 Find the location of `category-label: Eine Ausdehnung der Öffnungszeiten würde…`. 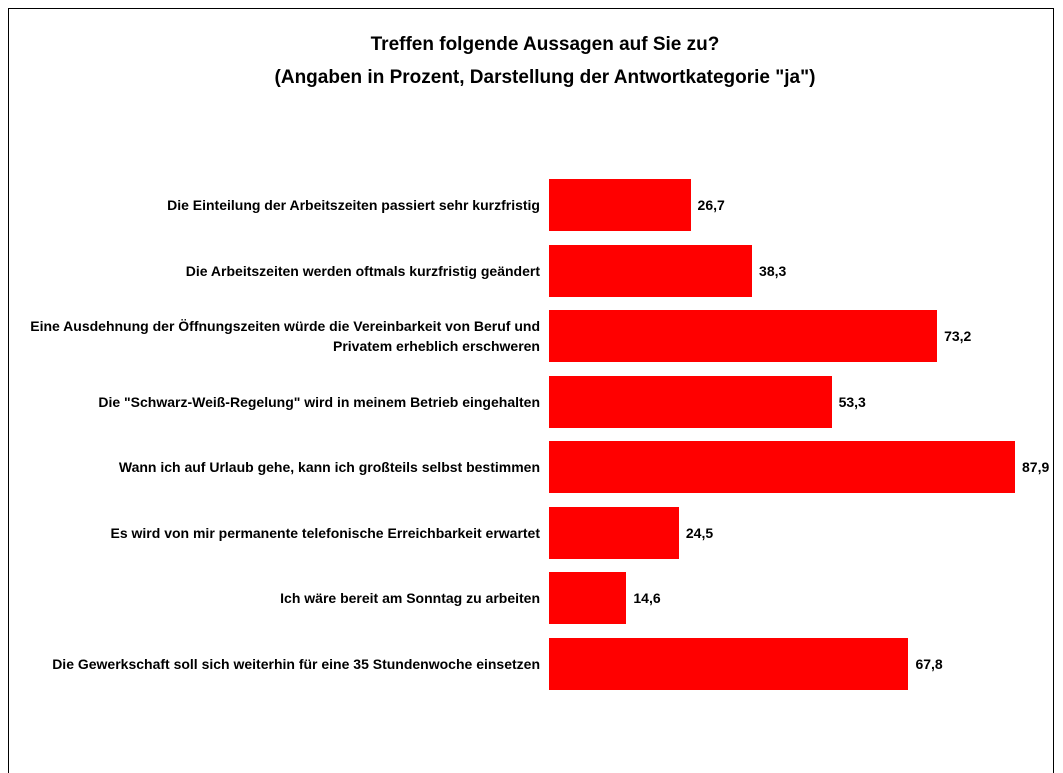

category-label: Eine Ausdehnung der Öffnungszeiten würde… is located at coordinates (285, 336).